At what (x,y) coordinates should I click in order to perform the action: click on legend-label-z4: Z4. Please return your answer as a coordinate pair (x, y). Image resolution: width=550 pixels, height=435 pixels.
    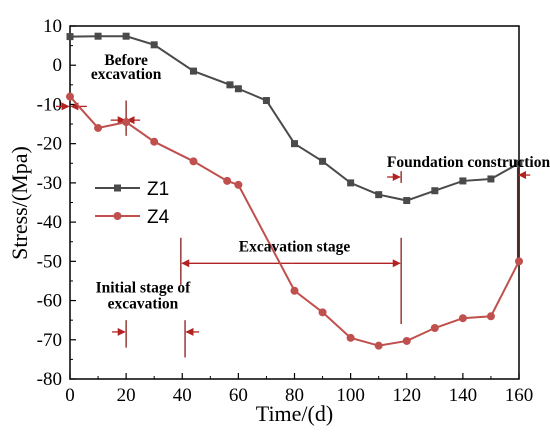
    Looking at the image, I should click on (158, 217).